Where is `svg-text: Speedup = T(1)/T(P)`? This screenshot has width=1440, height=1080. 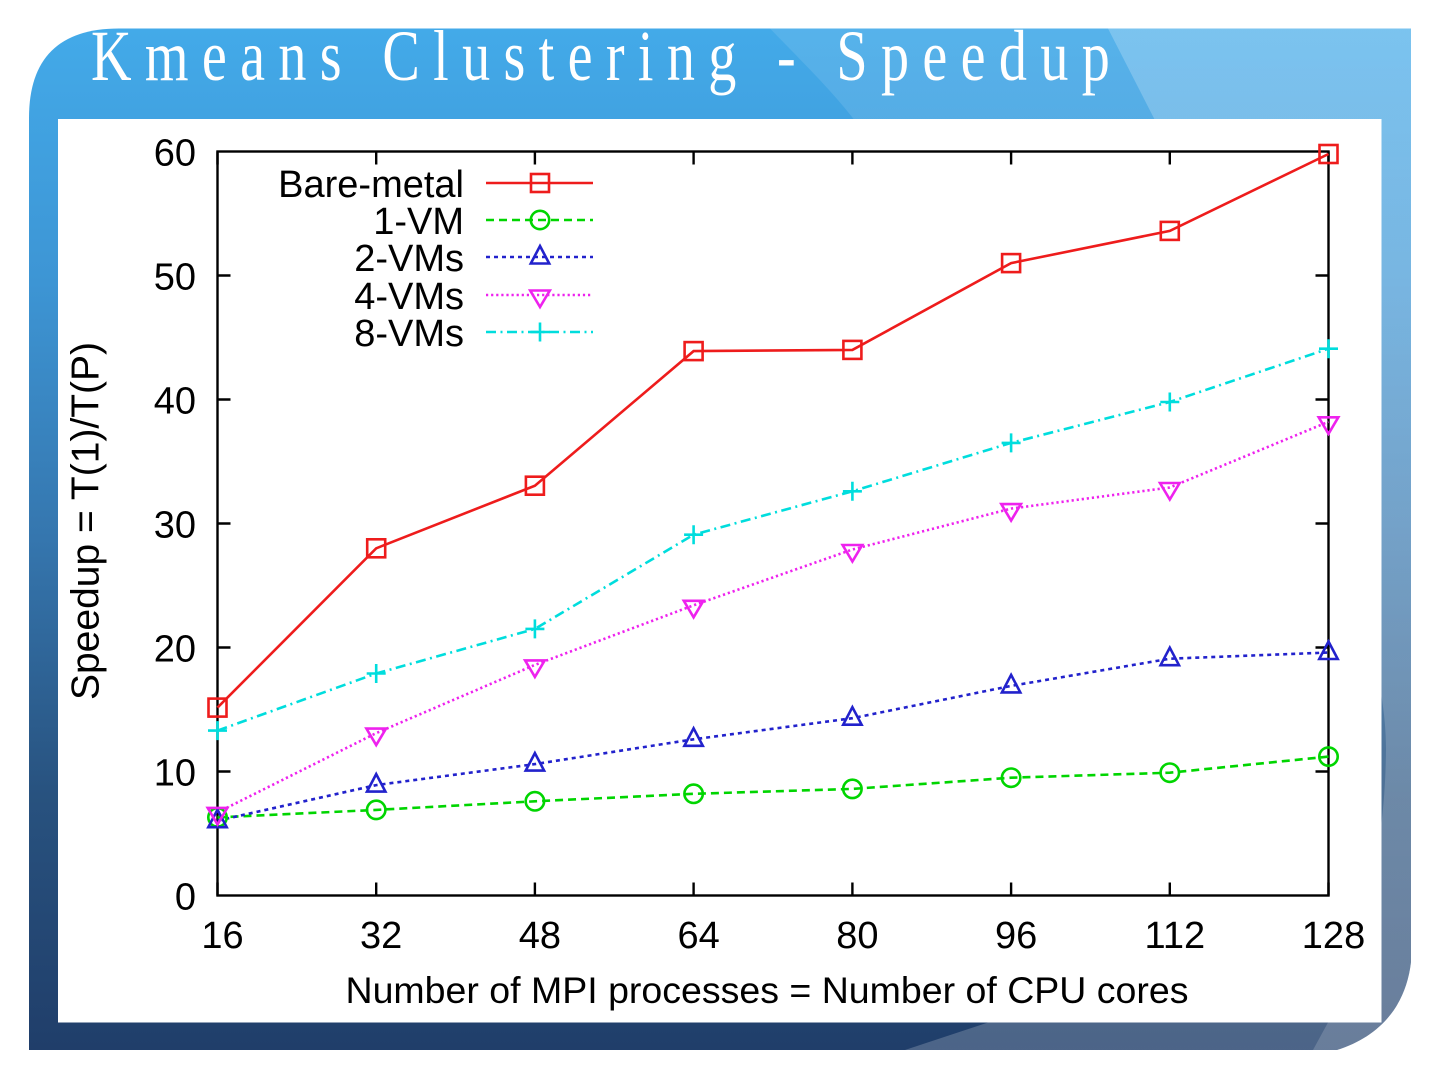
svg-text: Speedup = T(1)/T(P) is located at coordinates (86, 521).